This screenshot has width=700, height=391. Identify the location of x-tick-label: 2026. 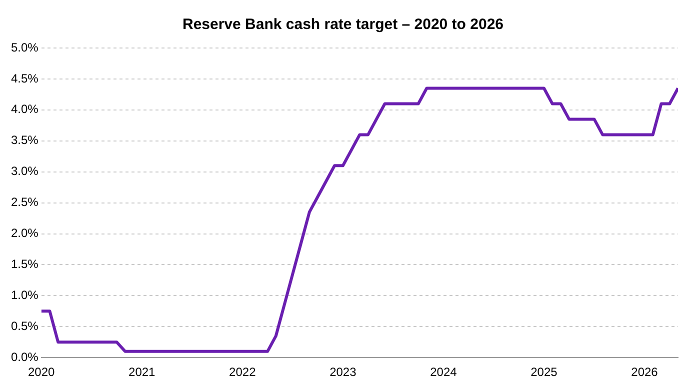
(644, 372).